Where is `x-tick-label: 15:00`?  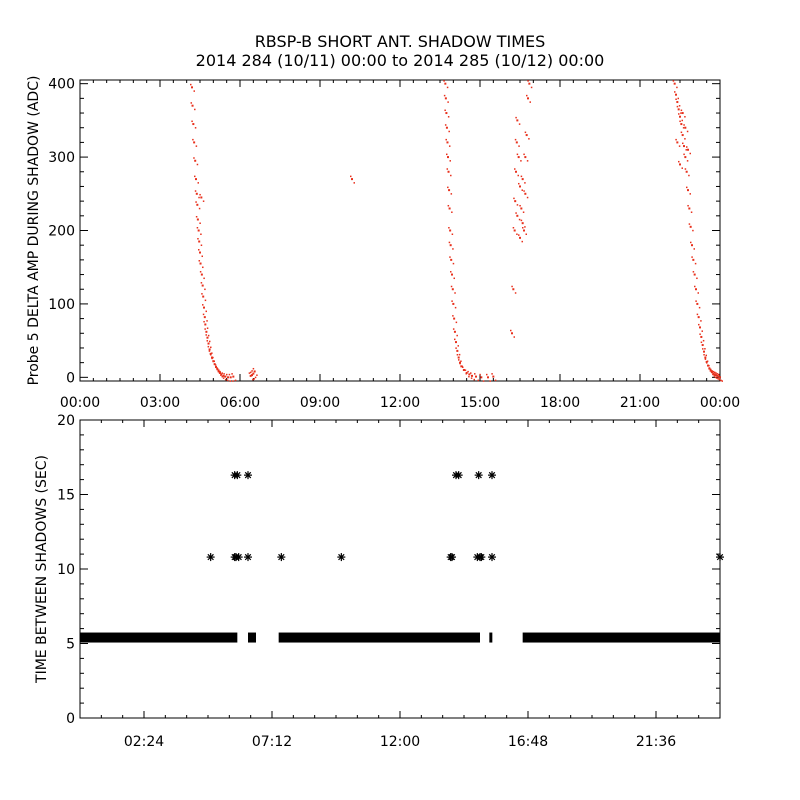
x-tick-label: 15:00 is located at coordinates (480, 403).